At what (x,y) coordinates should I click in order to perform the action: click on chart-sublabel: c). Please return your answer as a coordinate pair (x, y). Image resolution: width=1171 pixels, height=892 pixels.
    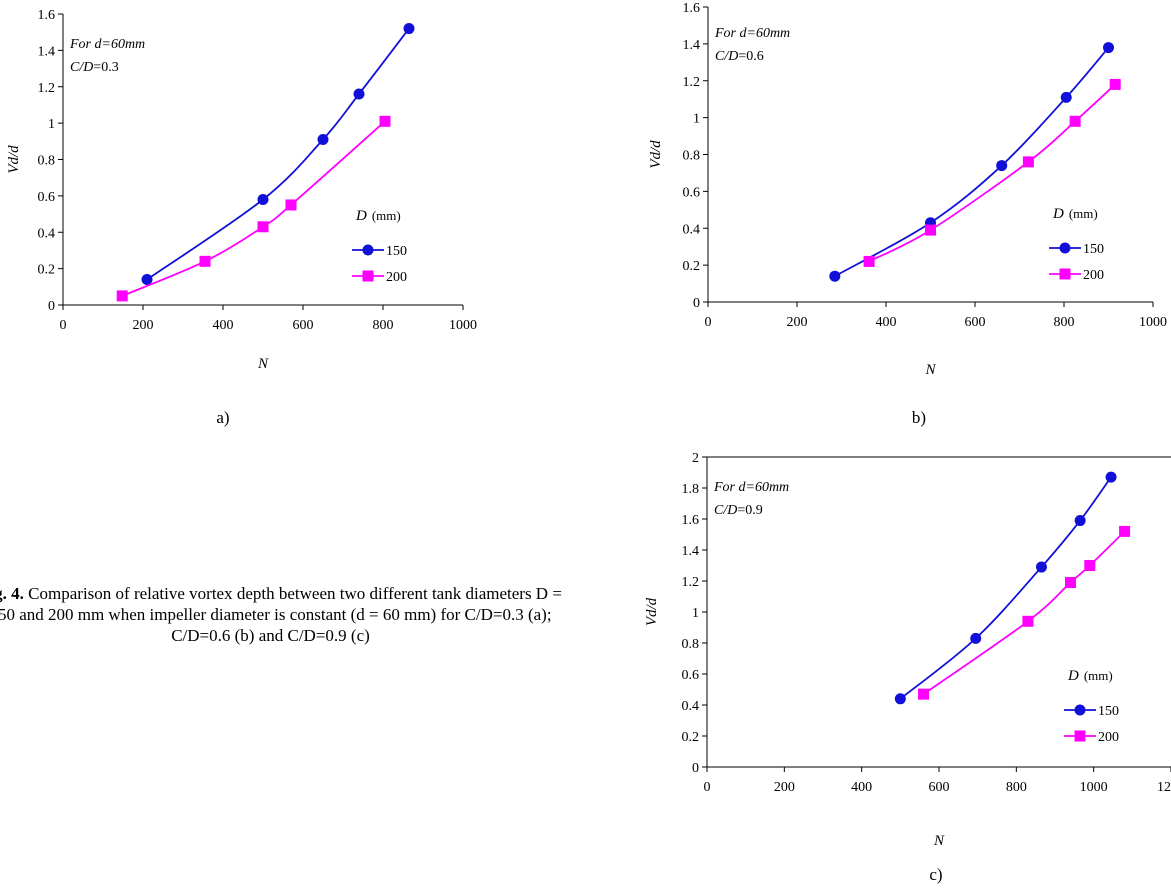
    Looking at the image, I should click on (935, 874).